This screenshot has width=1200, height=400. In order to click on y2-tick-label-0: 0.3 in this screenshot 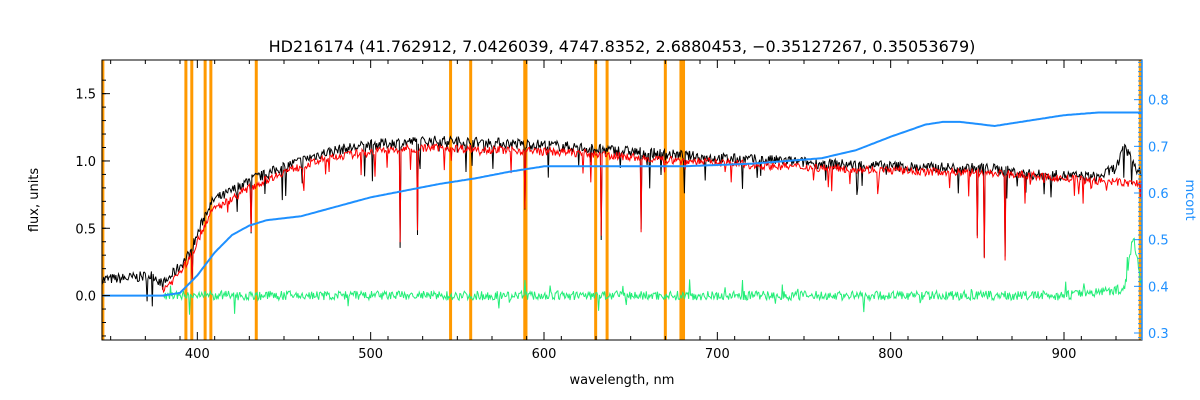, I will do `click(1158, 334)`.